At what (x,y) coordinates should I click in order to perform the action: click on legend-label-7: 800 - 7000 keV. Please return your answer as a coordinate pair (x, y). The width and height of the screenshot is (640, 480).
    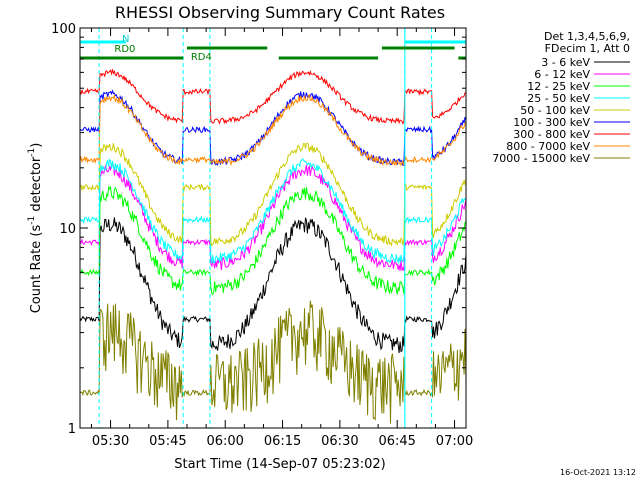
    Looking at the image, I should click on (548, 146).